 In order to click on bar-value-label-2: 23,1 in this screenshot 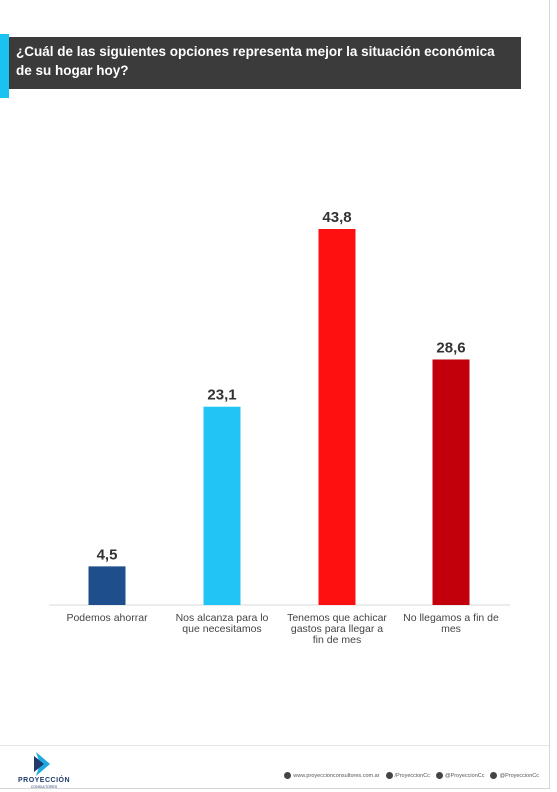, I will do `click(221, 395)`.